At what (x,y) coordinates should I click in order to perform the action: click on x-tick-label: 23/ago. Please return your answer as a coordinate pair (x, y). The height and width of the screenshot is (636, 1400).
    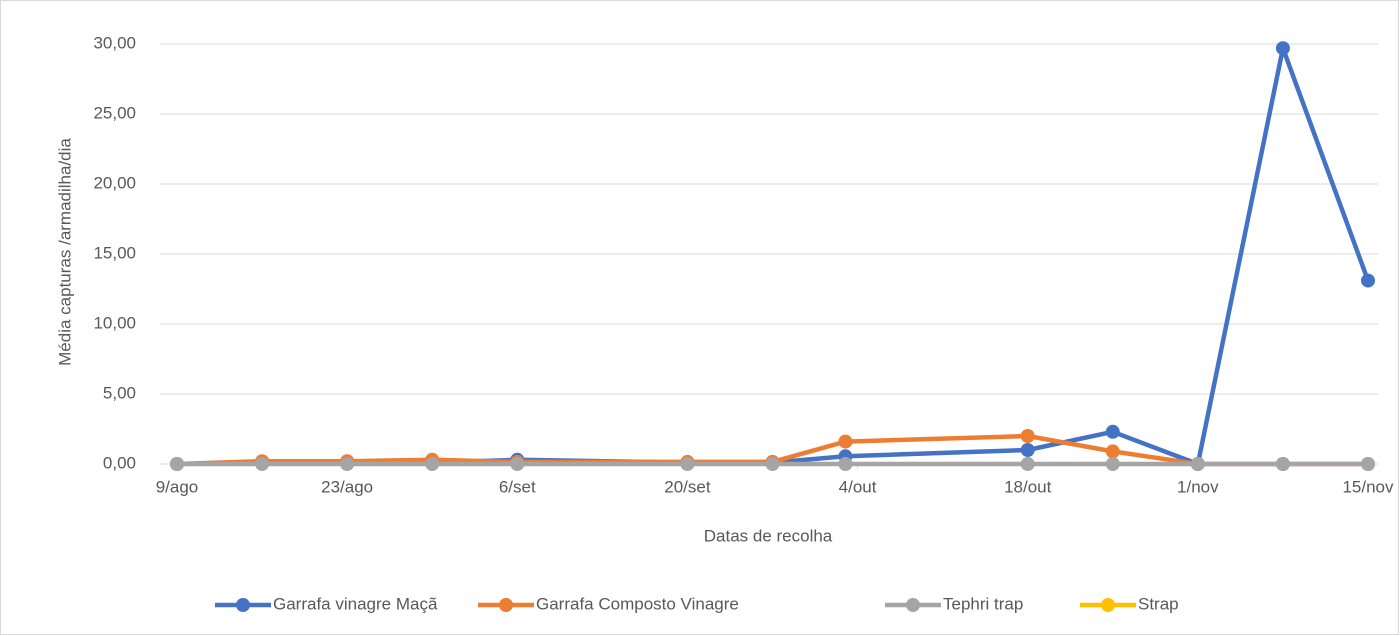
    Looking at the image, I should click on (347, 486).